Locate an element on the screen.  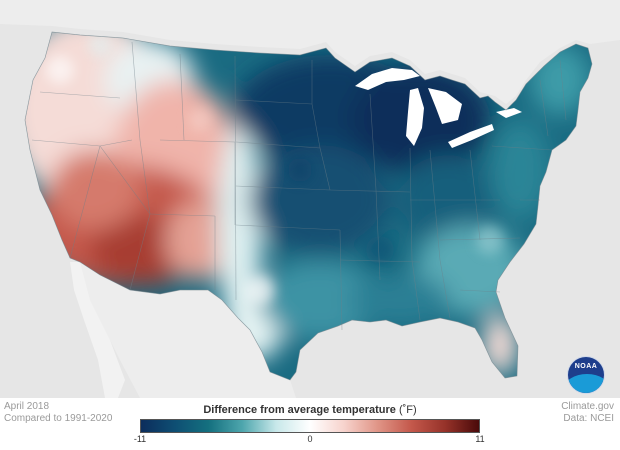
legend-tick-max: 11 is located at coordinates (480, 439).